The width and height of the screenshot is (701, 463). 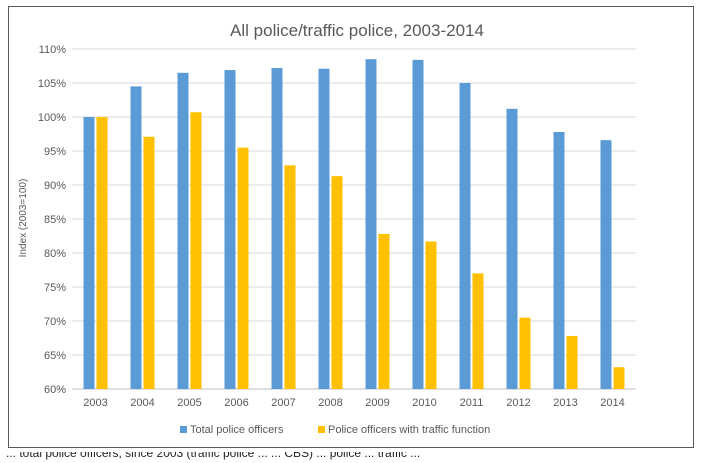 What do you see at coordinates (95, 403) in the screenshot?
I see `x-tick-label: 2003` at bounding box center [95, 403].